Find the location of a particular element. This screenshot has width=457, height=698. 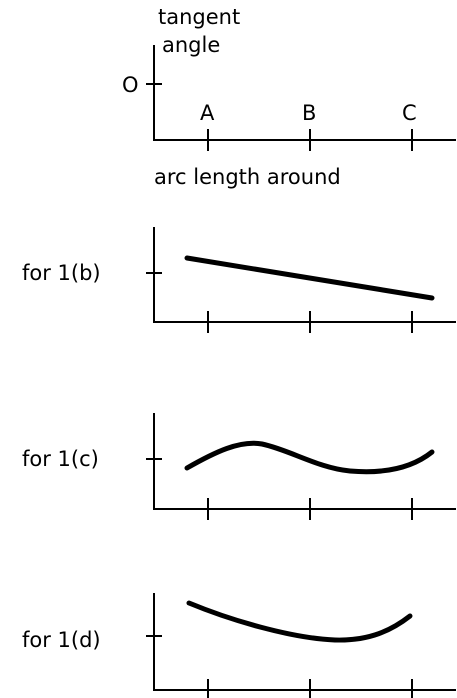

panel-1c: for 1(c) is located at coordinates (239, 466).